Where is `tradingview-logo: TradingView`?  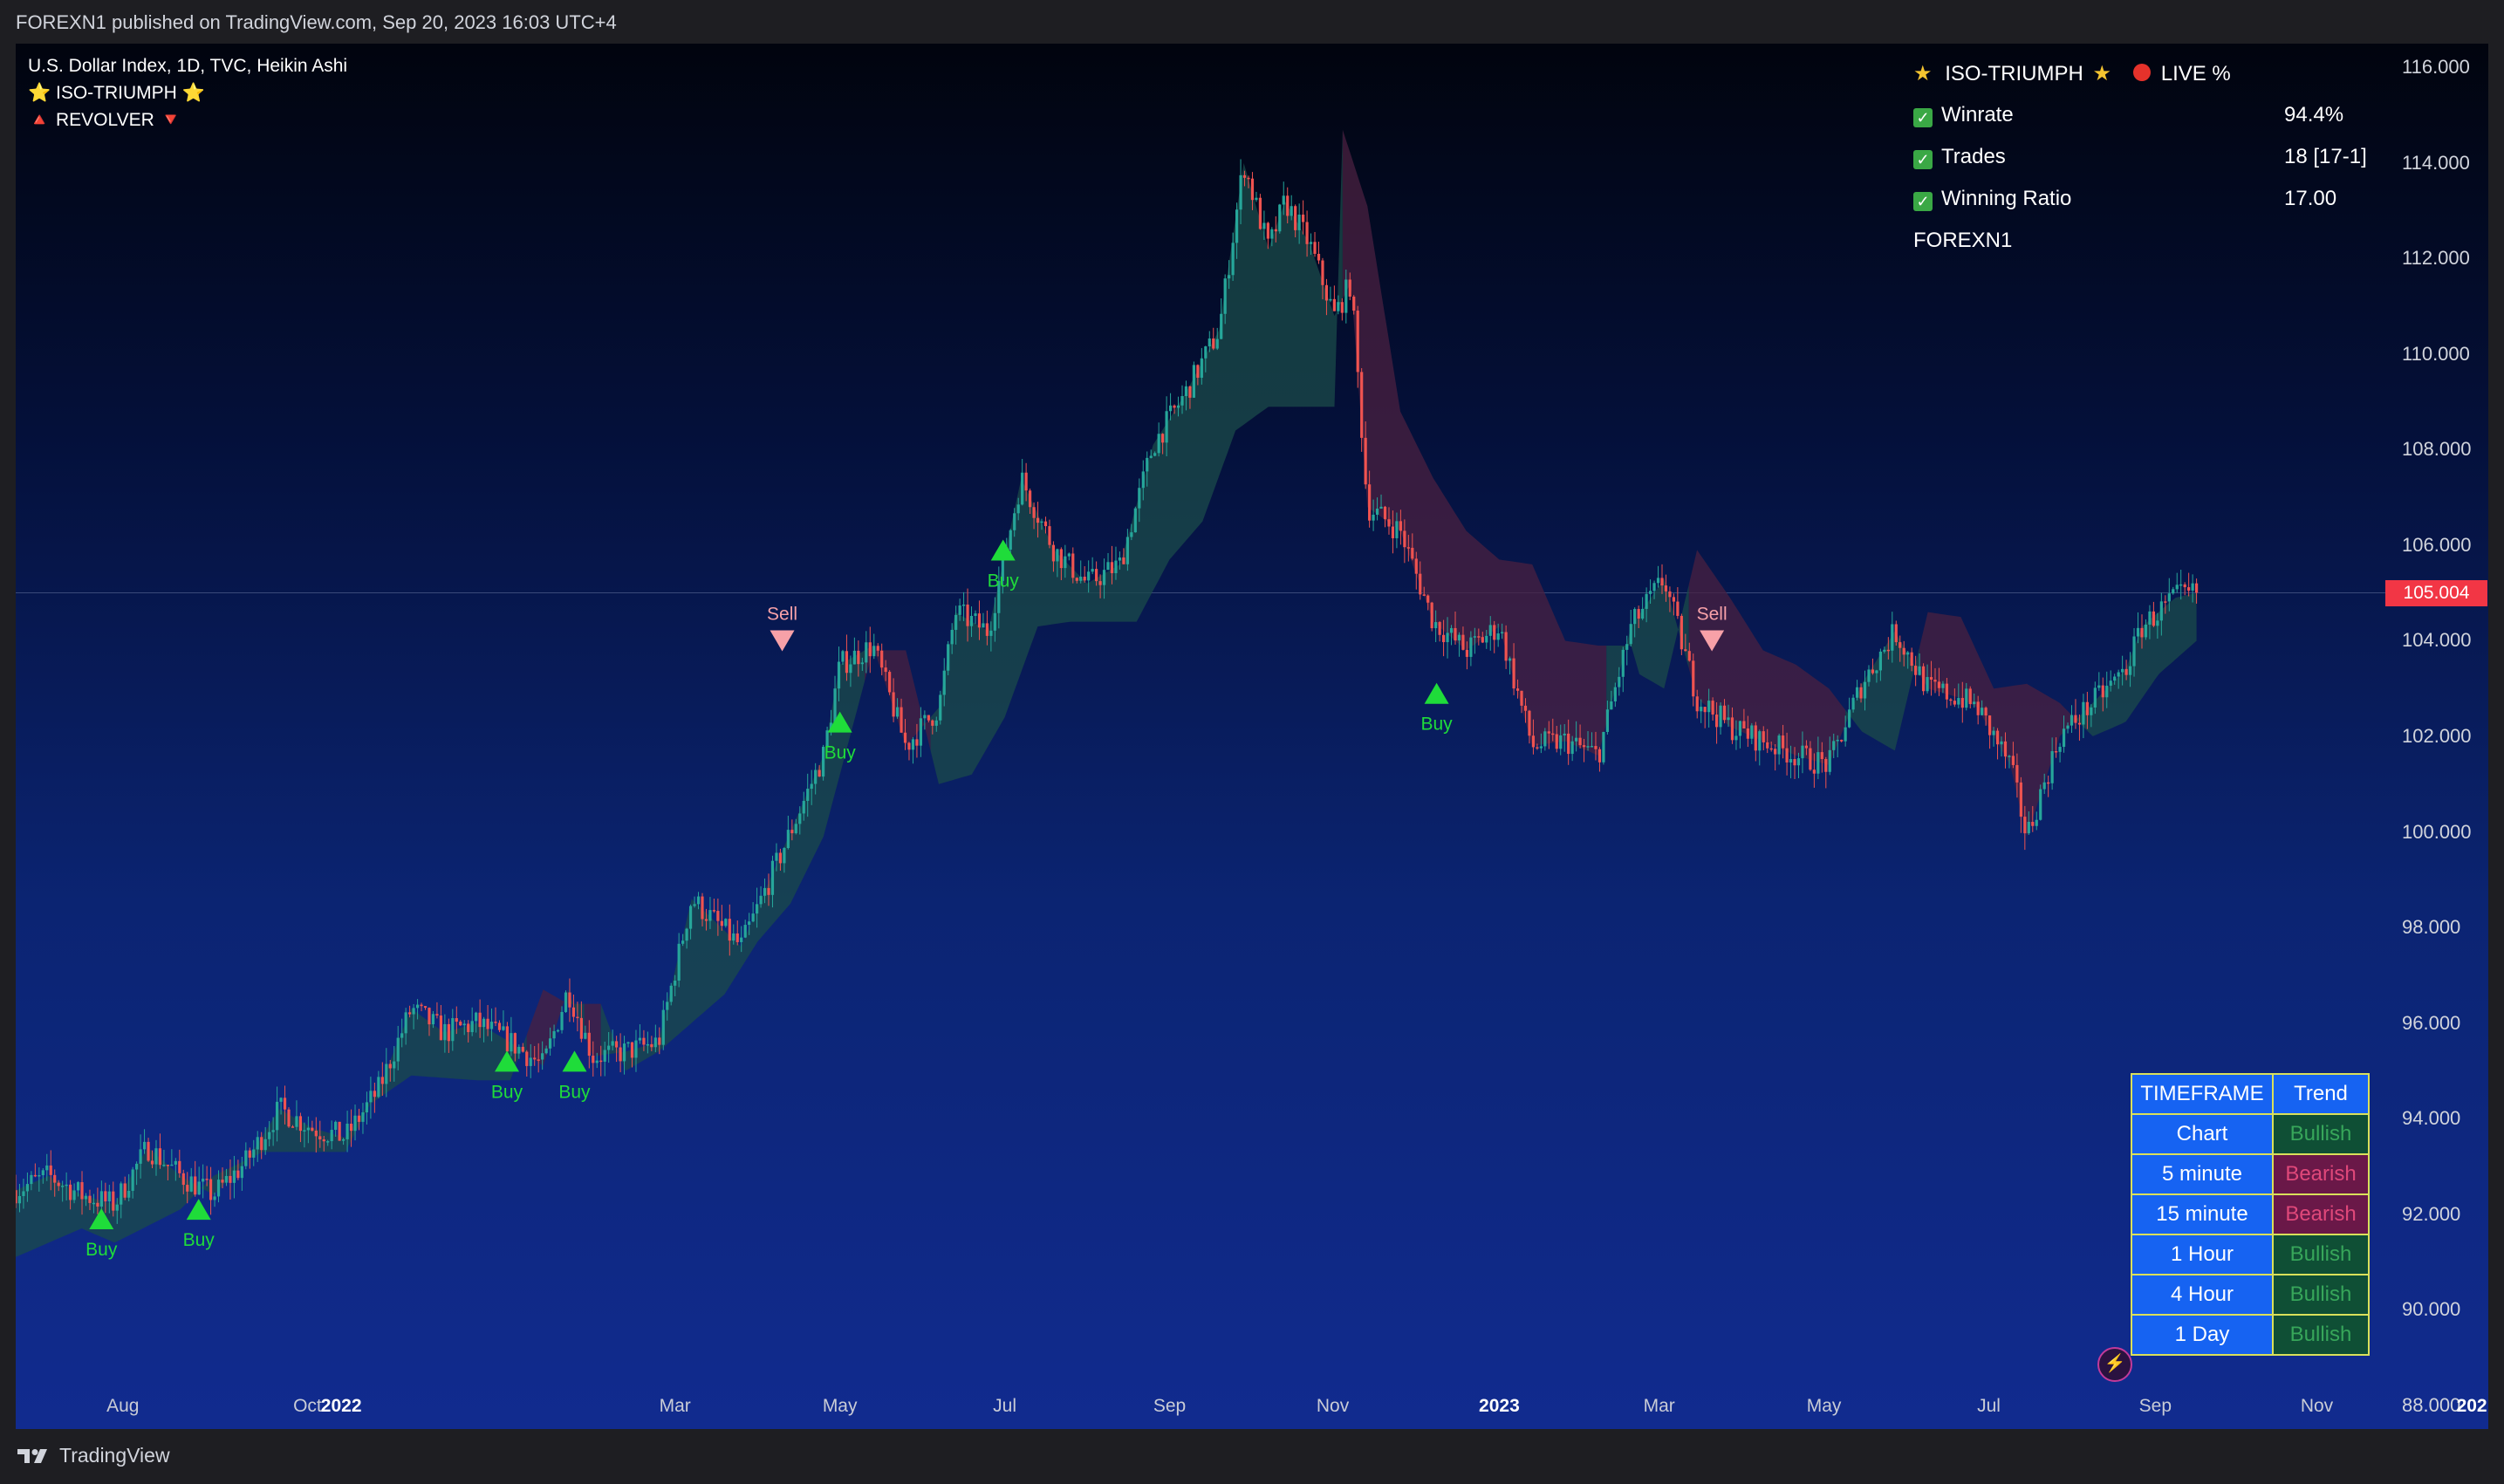 tradingview-logo: TradingView is located at coordinates (93, 1455).